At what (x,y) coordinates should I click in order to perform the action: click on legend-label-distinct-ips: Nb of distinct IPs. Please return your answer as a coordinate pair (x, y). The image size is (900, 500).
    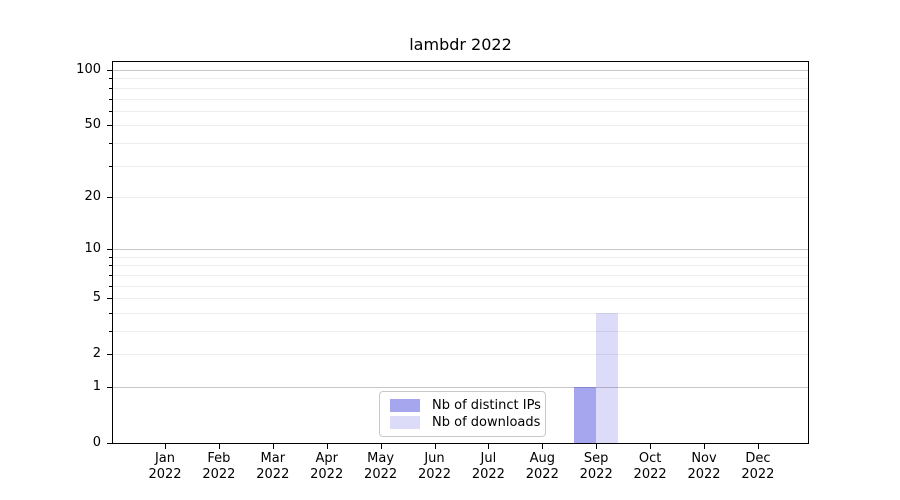
    Looking at the image, I should click on (486, 405).